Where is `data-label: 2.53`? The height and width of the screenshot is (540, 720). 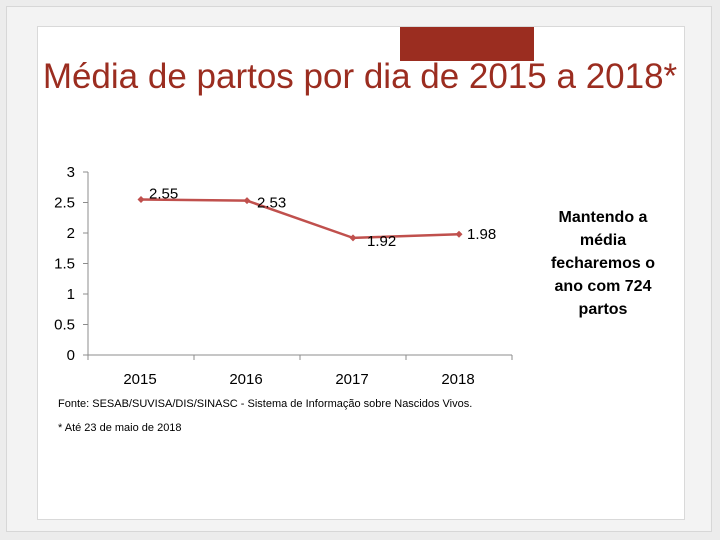
data-label: 2.53 is located at coordinates (271, 203).